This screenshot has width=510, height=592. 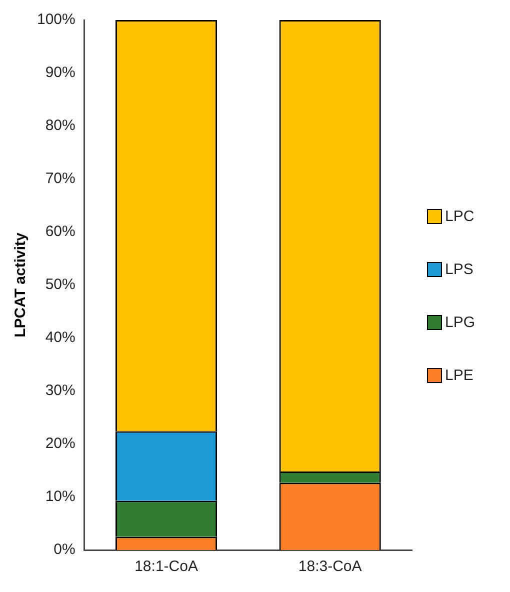 I want to click on y-tick-label: 10%, so click(x=60, y=497).